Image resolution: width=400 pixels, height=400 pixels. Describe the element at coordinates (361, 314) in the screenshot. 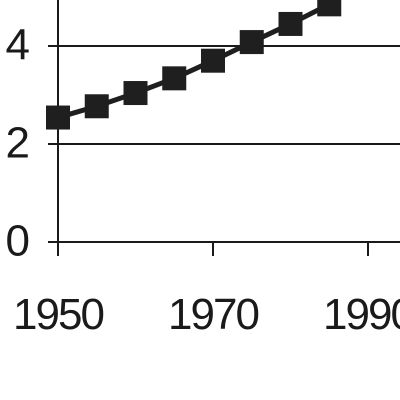

I see `x-tick-label-1990: 1990` at that location.